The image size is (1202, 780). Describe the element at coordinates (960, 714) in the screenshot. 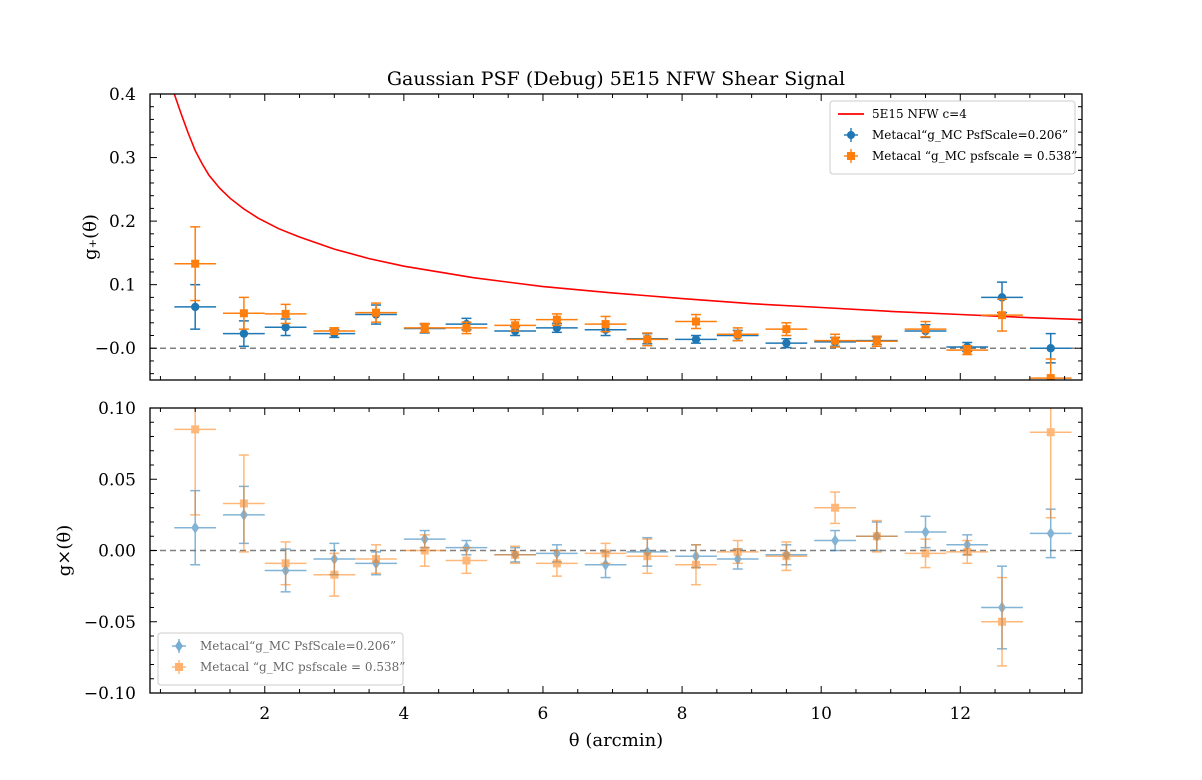

I see `x-tick-label: 12` at that location.